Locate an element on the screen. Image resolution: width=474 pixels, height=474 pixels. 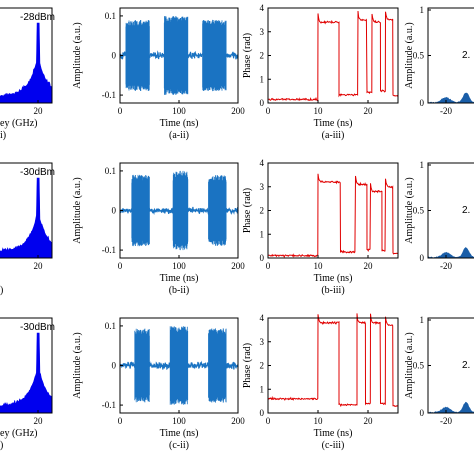
panel-caption: (c-ii) is located at coordinates (179, 445).